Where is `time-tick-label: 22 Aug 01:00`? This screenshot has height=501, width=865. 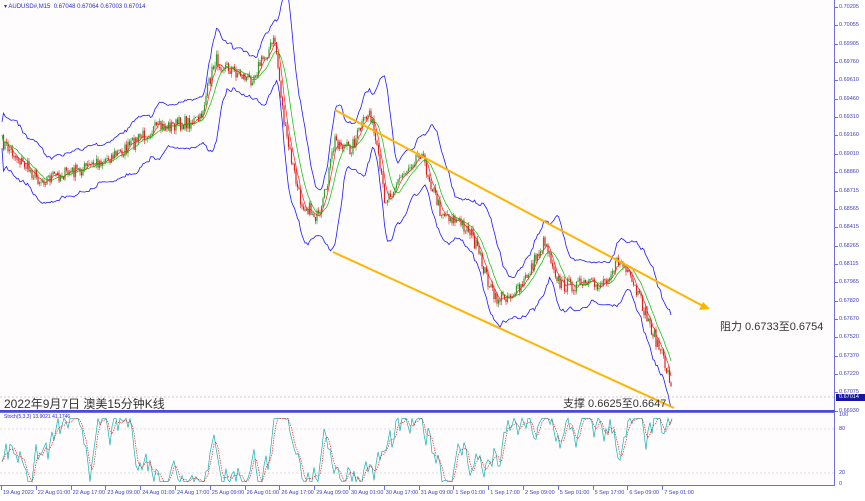 time-tick-label: 22 Aug 01:00 is located at coordinates (54, 493).